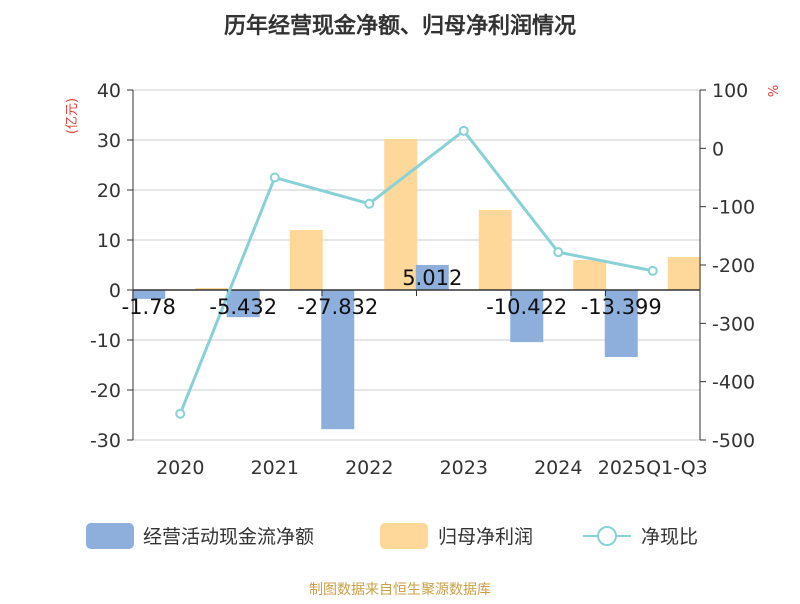  Describe the element at coordinates (105, 441) in the screenshot. I see `left-tick-label: -30` at that location.